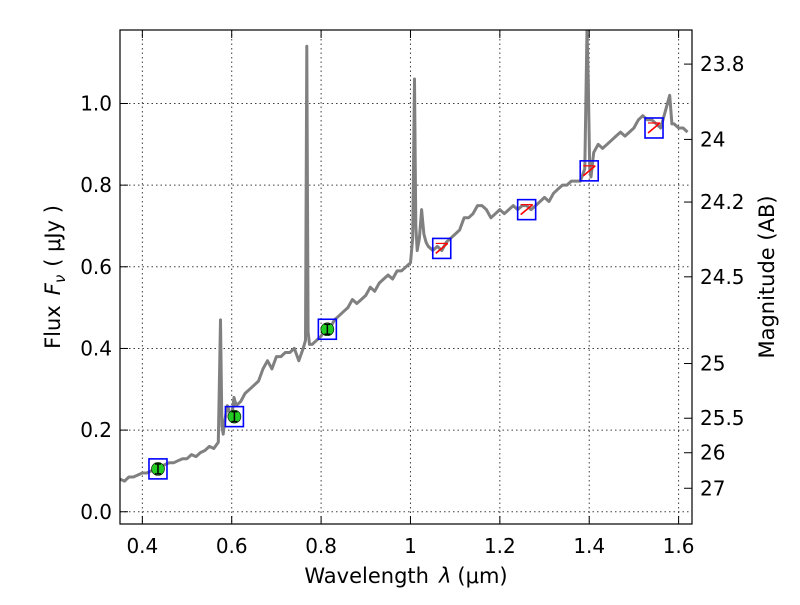  Describe the element at coordinates (96, 348) in the screenshot. I see `y-tick-label: 0.4` at that location.